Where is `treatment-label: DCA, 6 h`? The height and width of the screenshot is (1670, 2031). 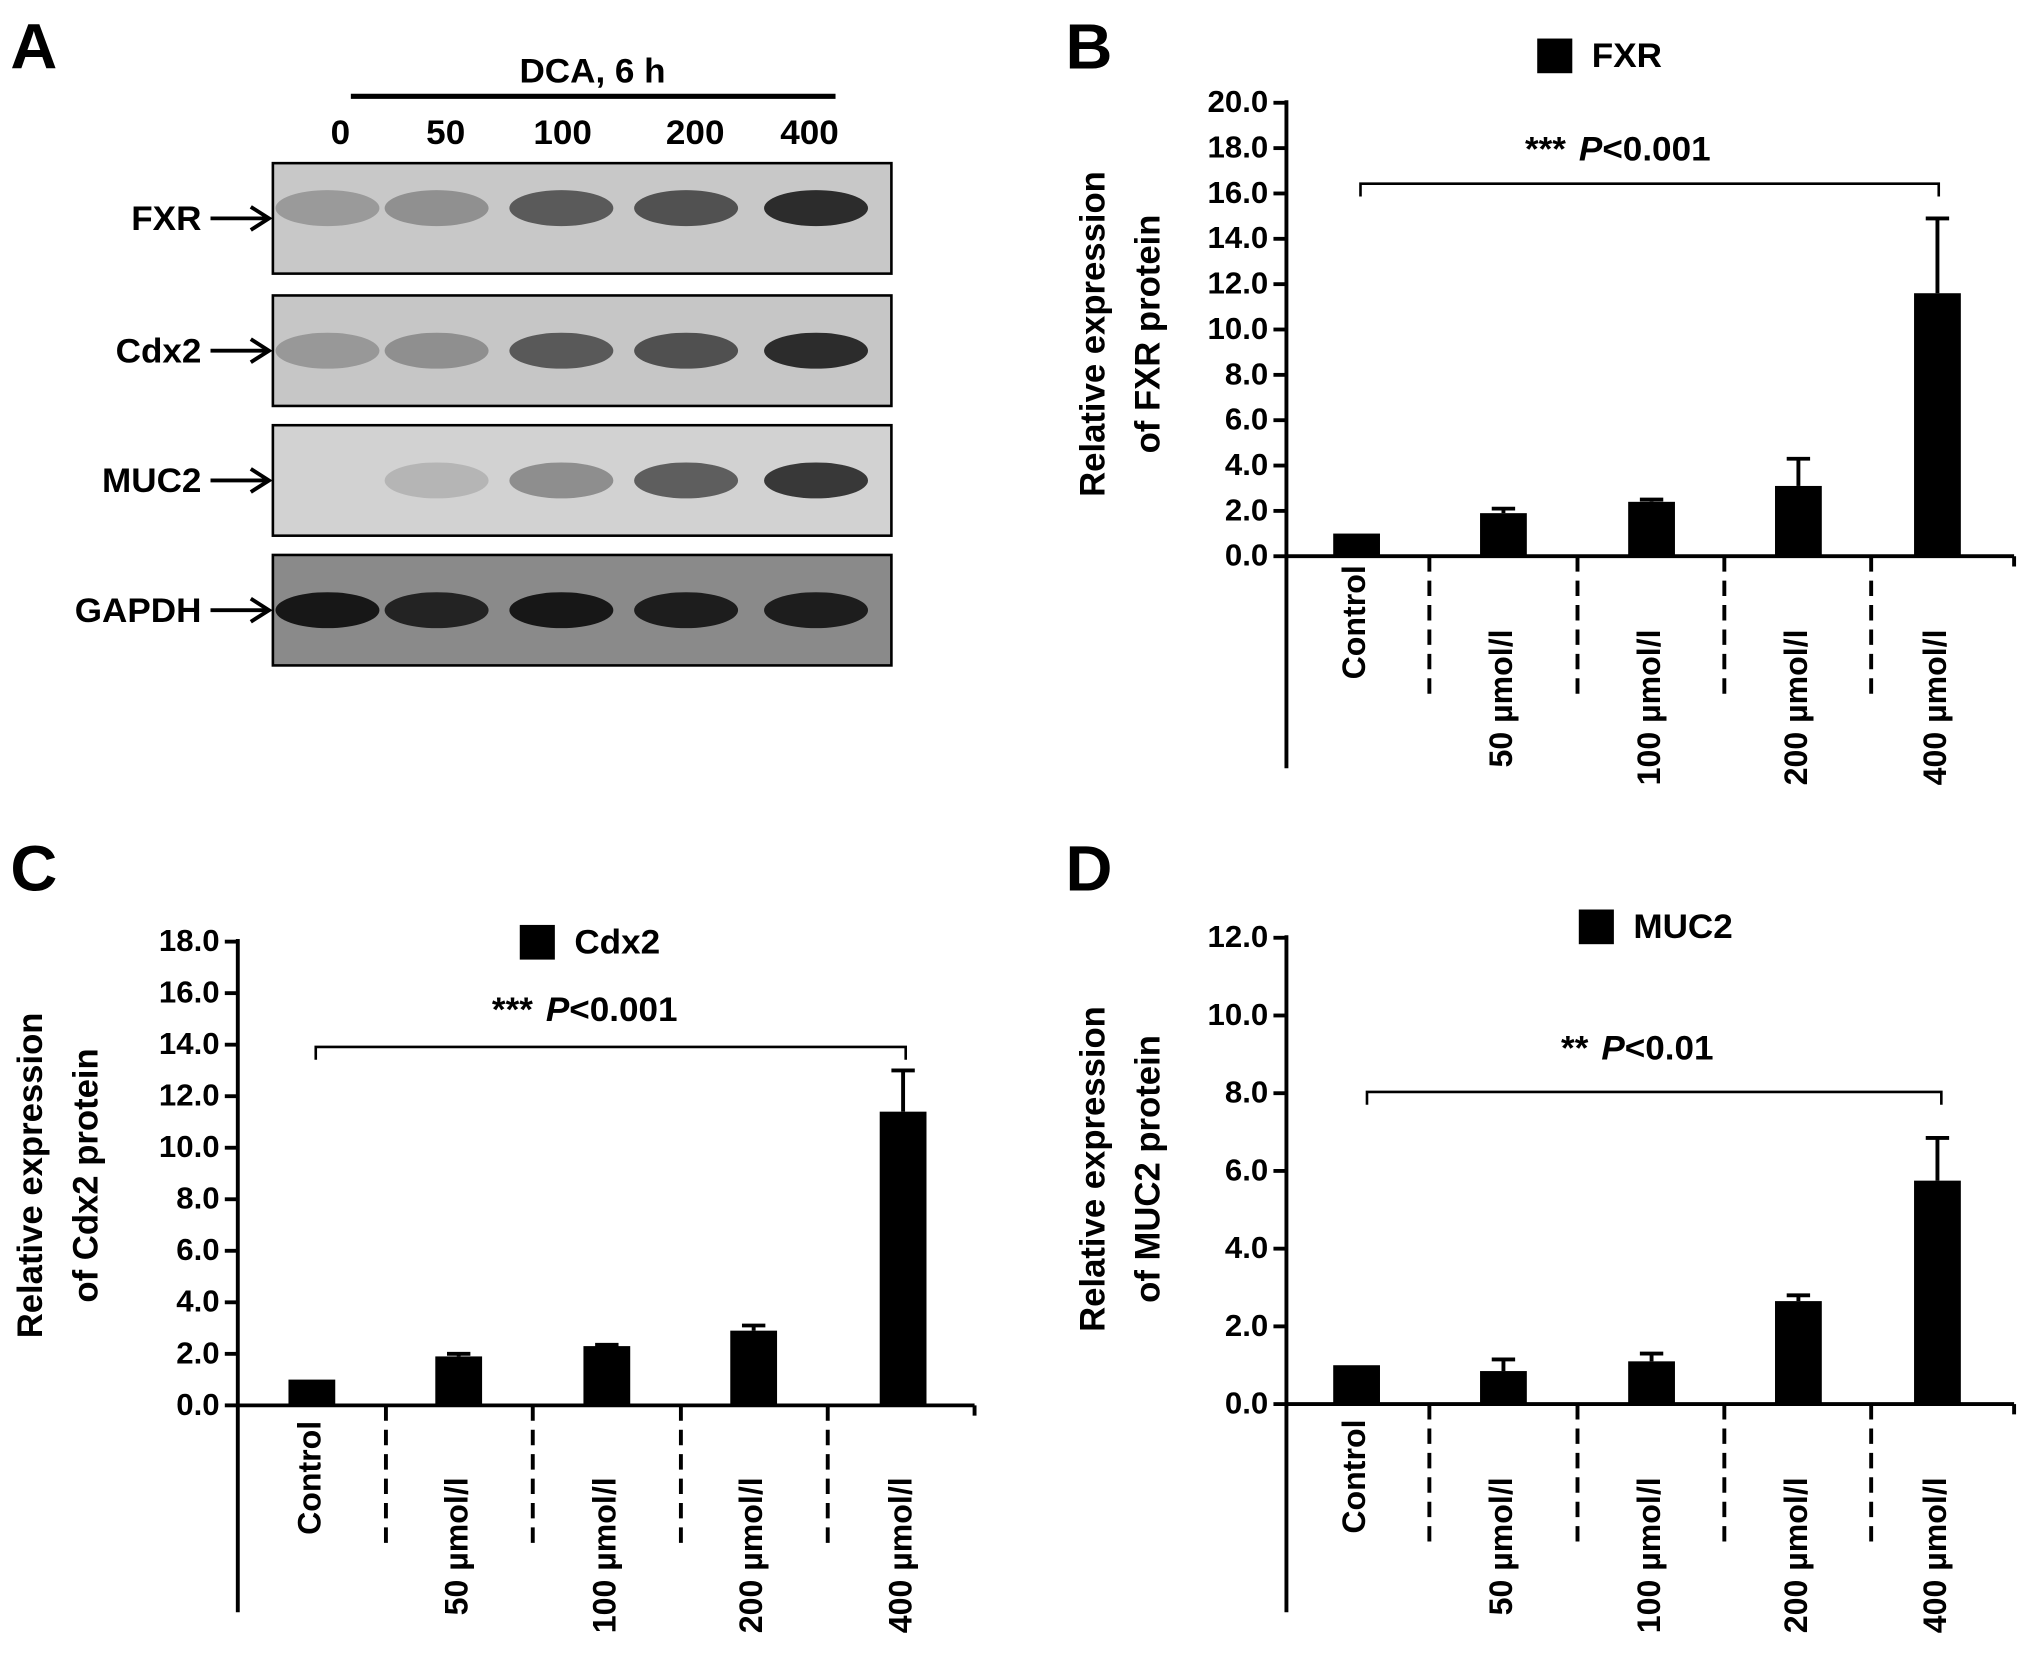
treatment-label: DCA, 6 h is located at coordinates (592, 71).